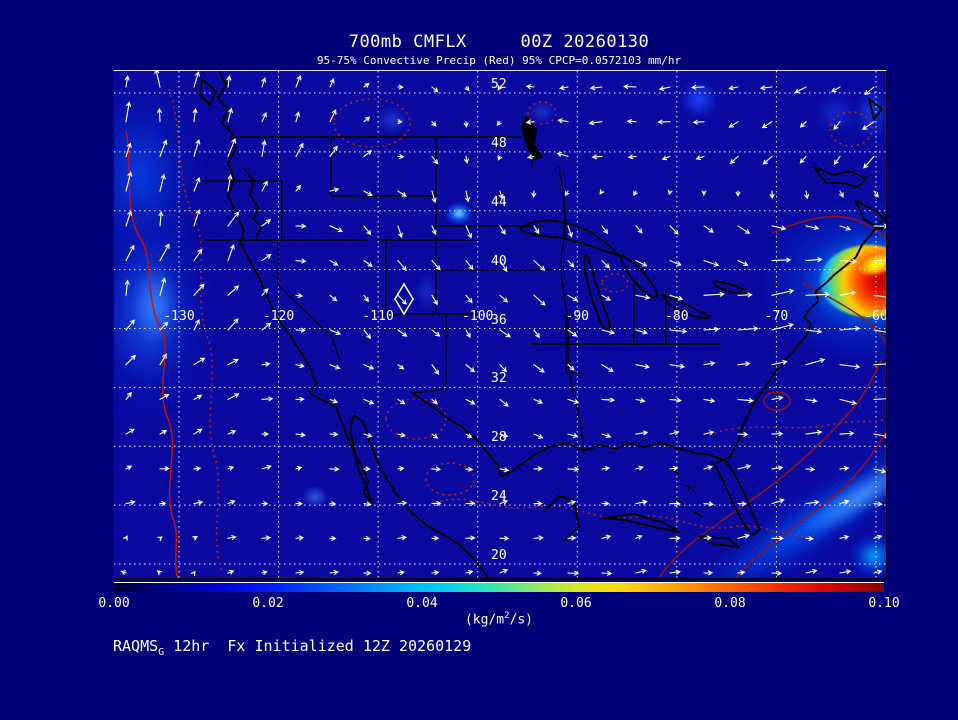 This screenshot has height=720, width=958. Describe the element at coordinates (268, 603) in the screenshot. I see `colorbar-tick: 0.02` at that location.